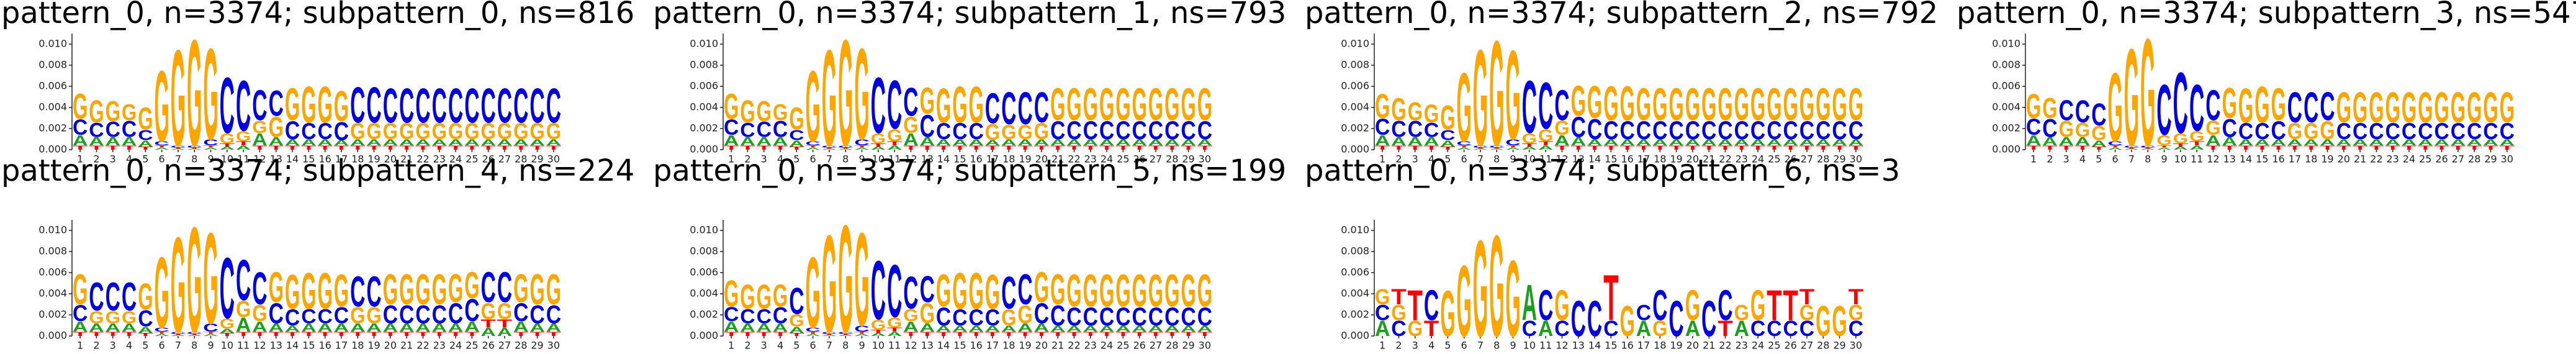 This screenshot has width=2576, height=354. Describe the element at coordinates (1025, 159) in the screenshot. I see `x-tick-label: 19` at that location.